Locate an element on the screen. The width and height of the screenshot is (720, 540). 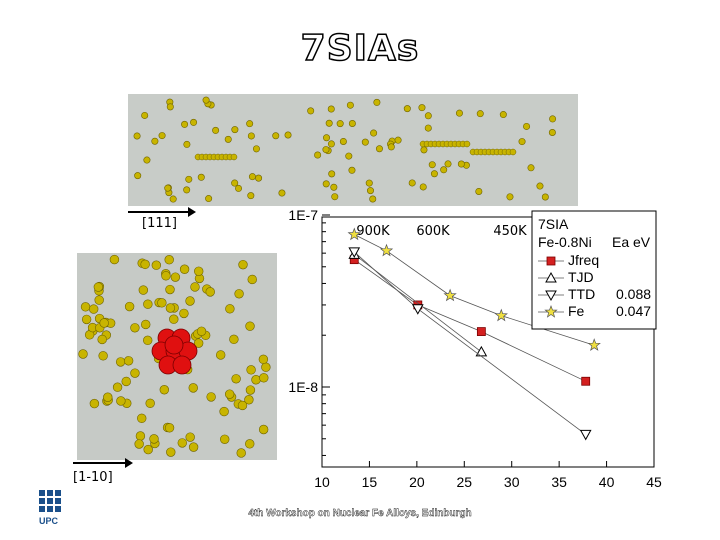
legend-value: 0.047 is located at coordinates (633, 311).